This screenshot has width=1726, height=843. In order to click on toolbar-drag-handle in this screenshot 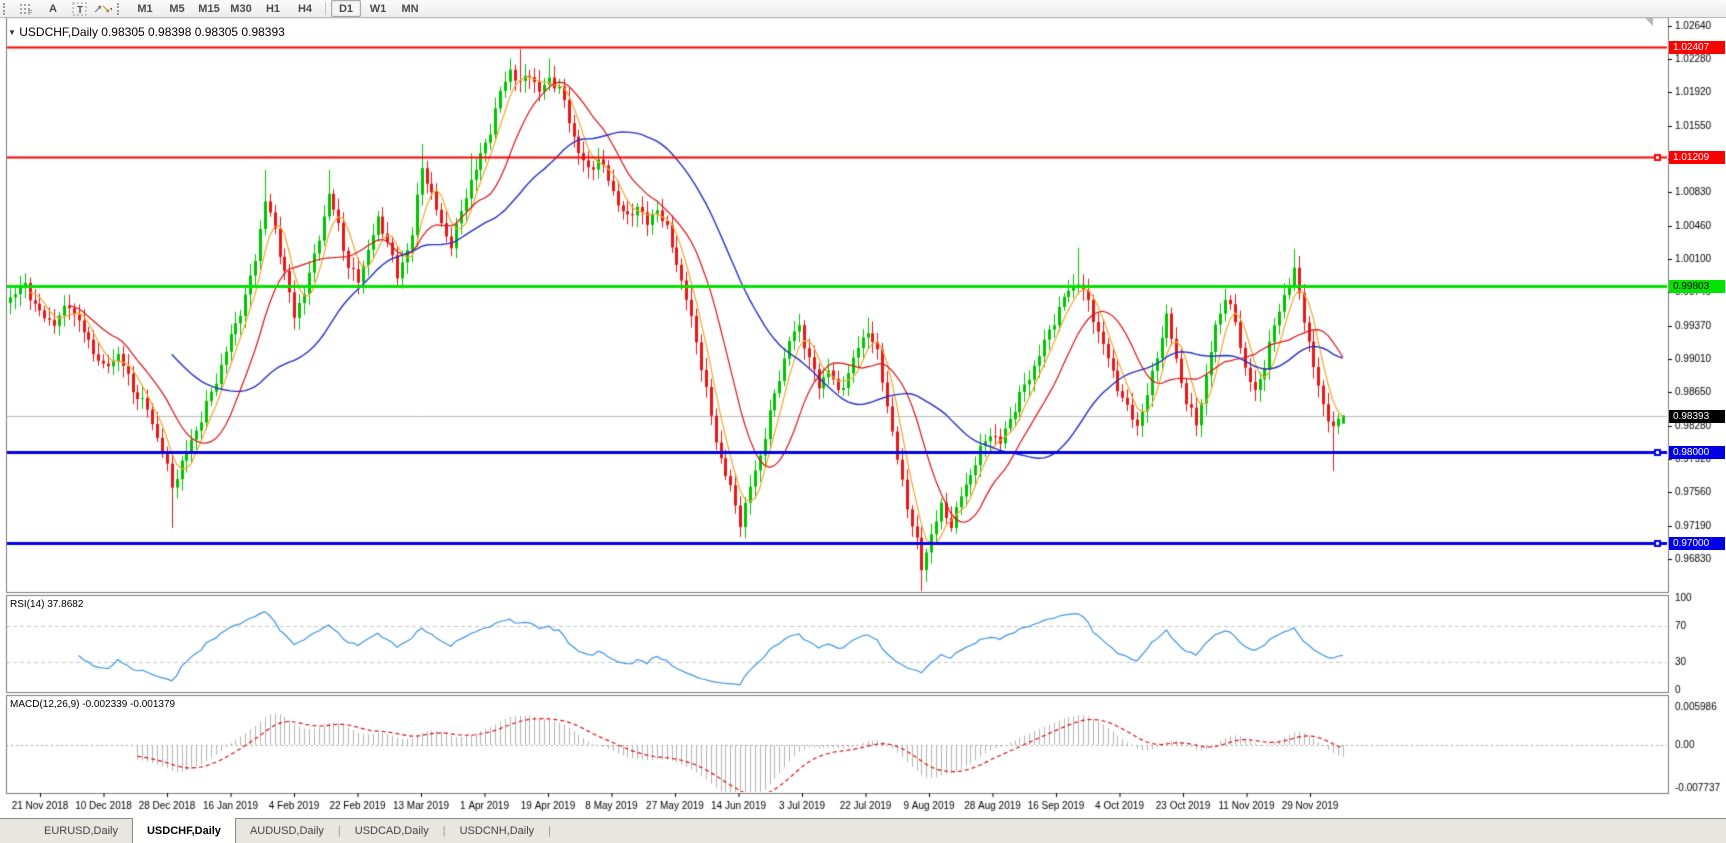, I will do `click(6, 8)`.